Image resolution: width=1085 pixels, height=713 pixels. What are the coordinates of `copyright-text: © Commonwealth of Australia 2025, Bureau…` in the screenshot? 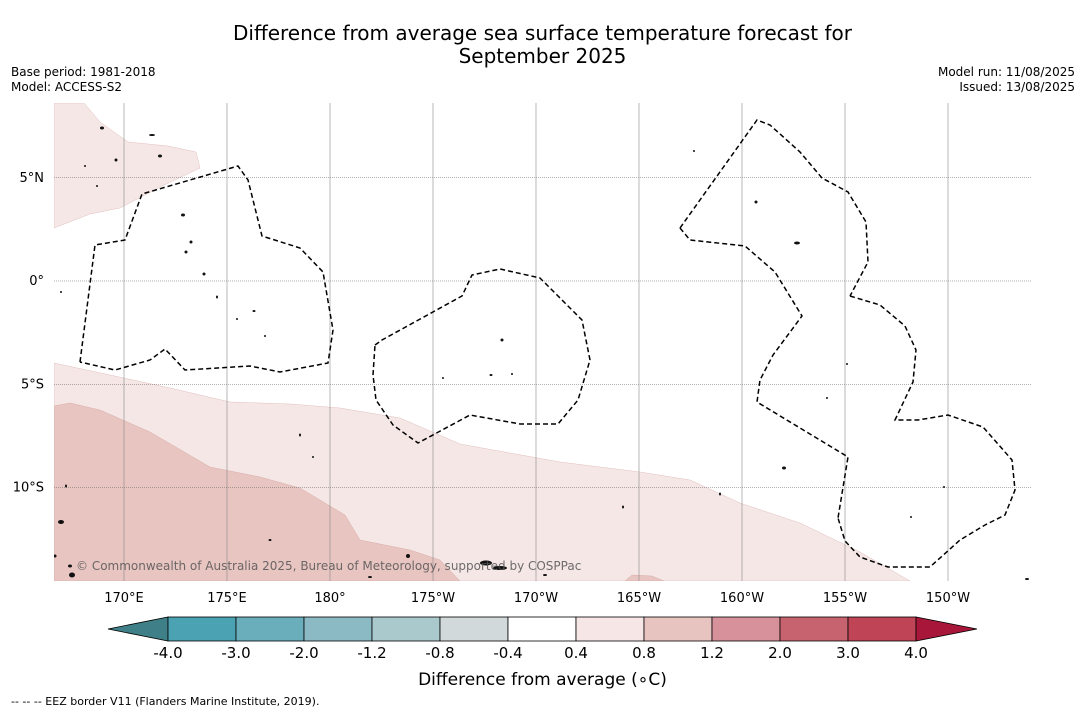 It's located at (328, 566).